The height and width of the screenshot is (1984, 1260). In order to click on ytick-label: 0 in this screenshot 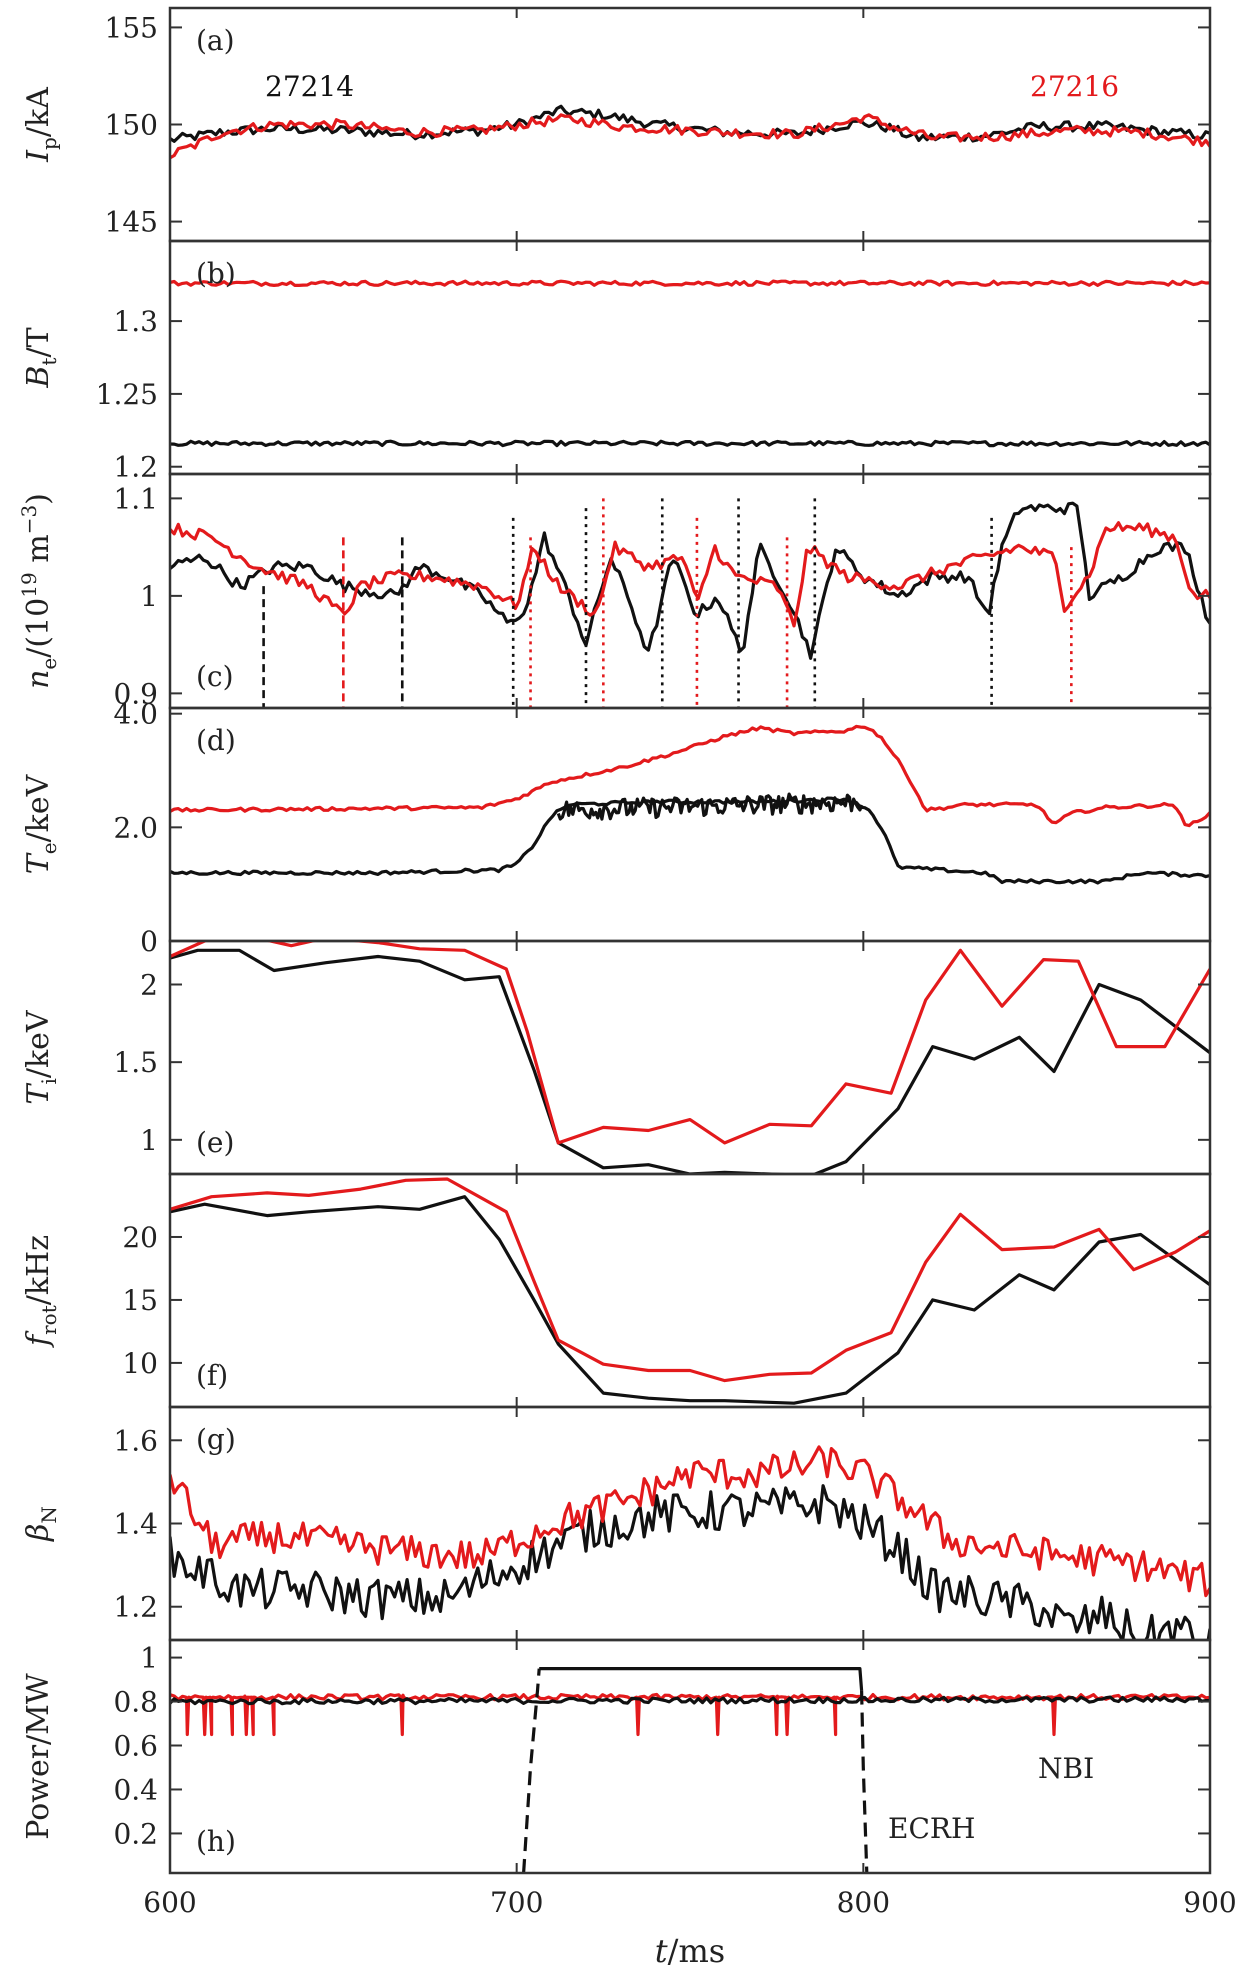, I will do `click(149, 941)`.